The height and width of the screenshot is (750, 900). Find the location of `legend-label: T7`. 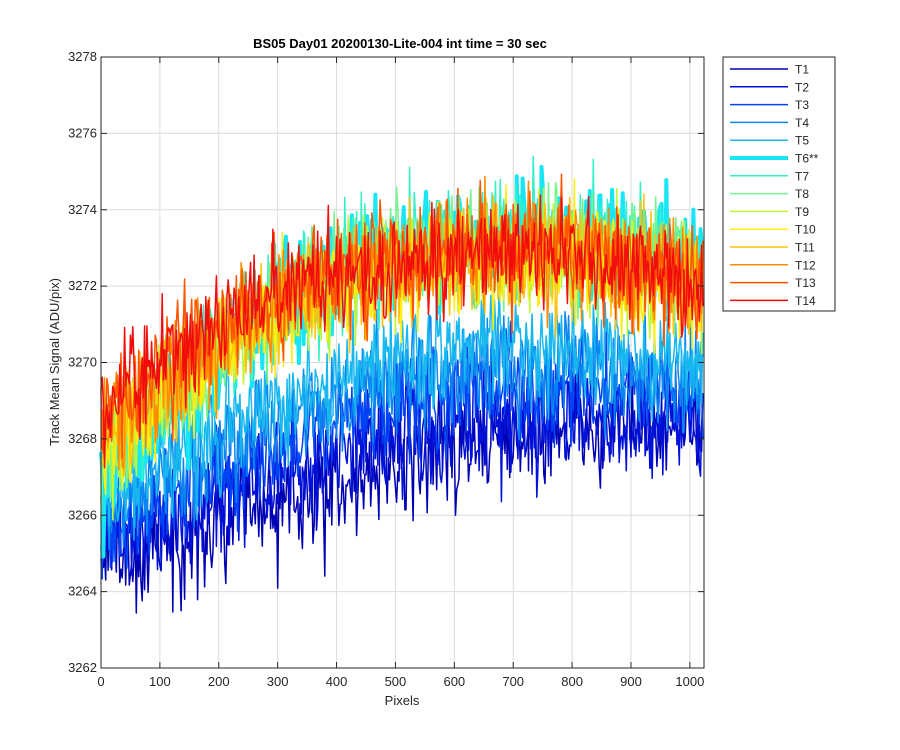

legend-label: T7 is located at coordinates (802, 176).